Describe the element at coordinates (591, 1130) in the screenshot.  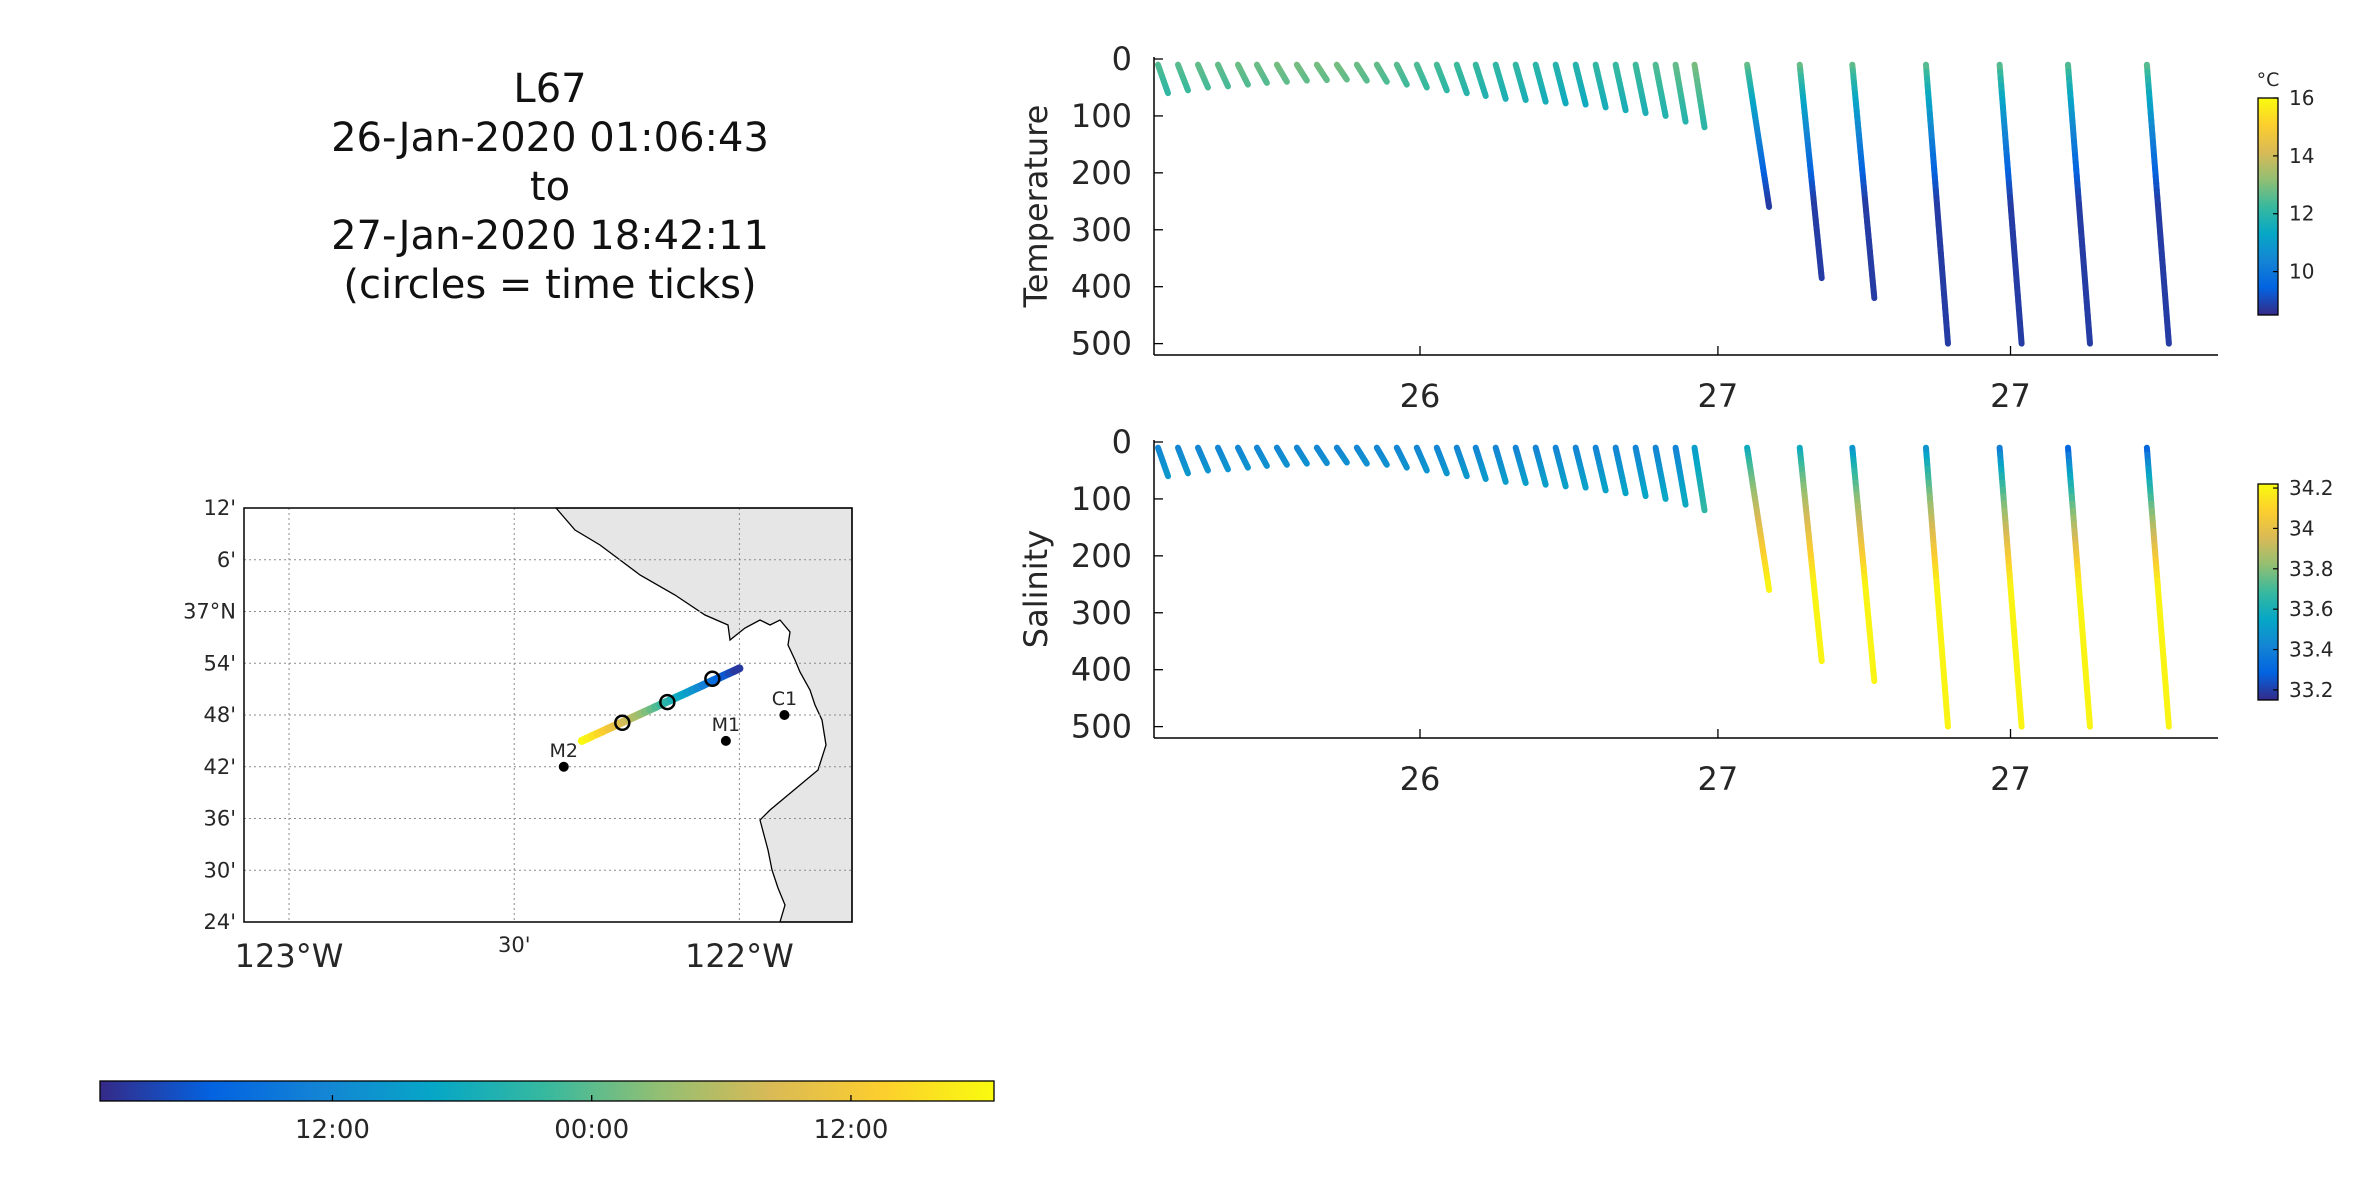
I see `time-colorbar-tick-label: 00:00` at that location.